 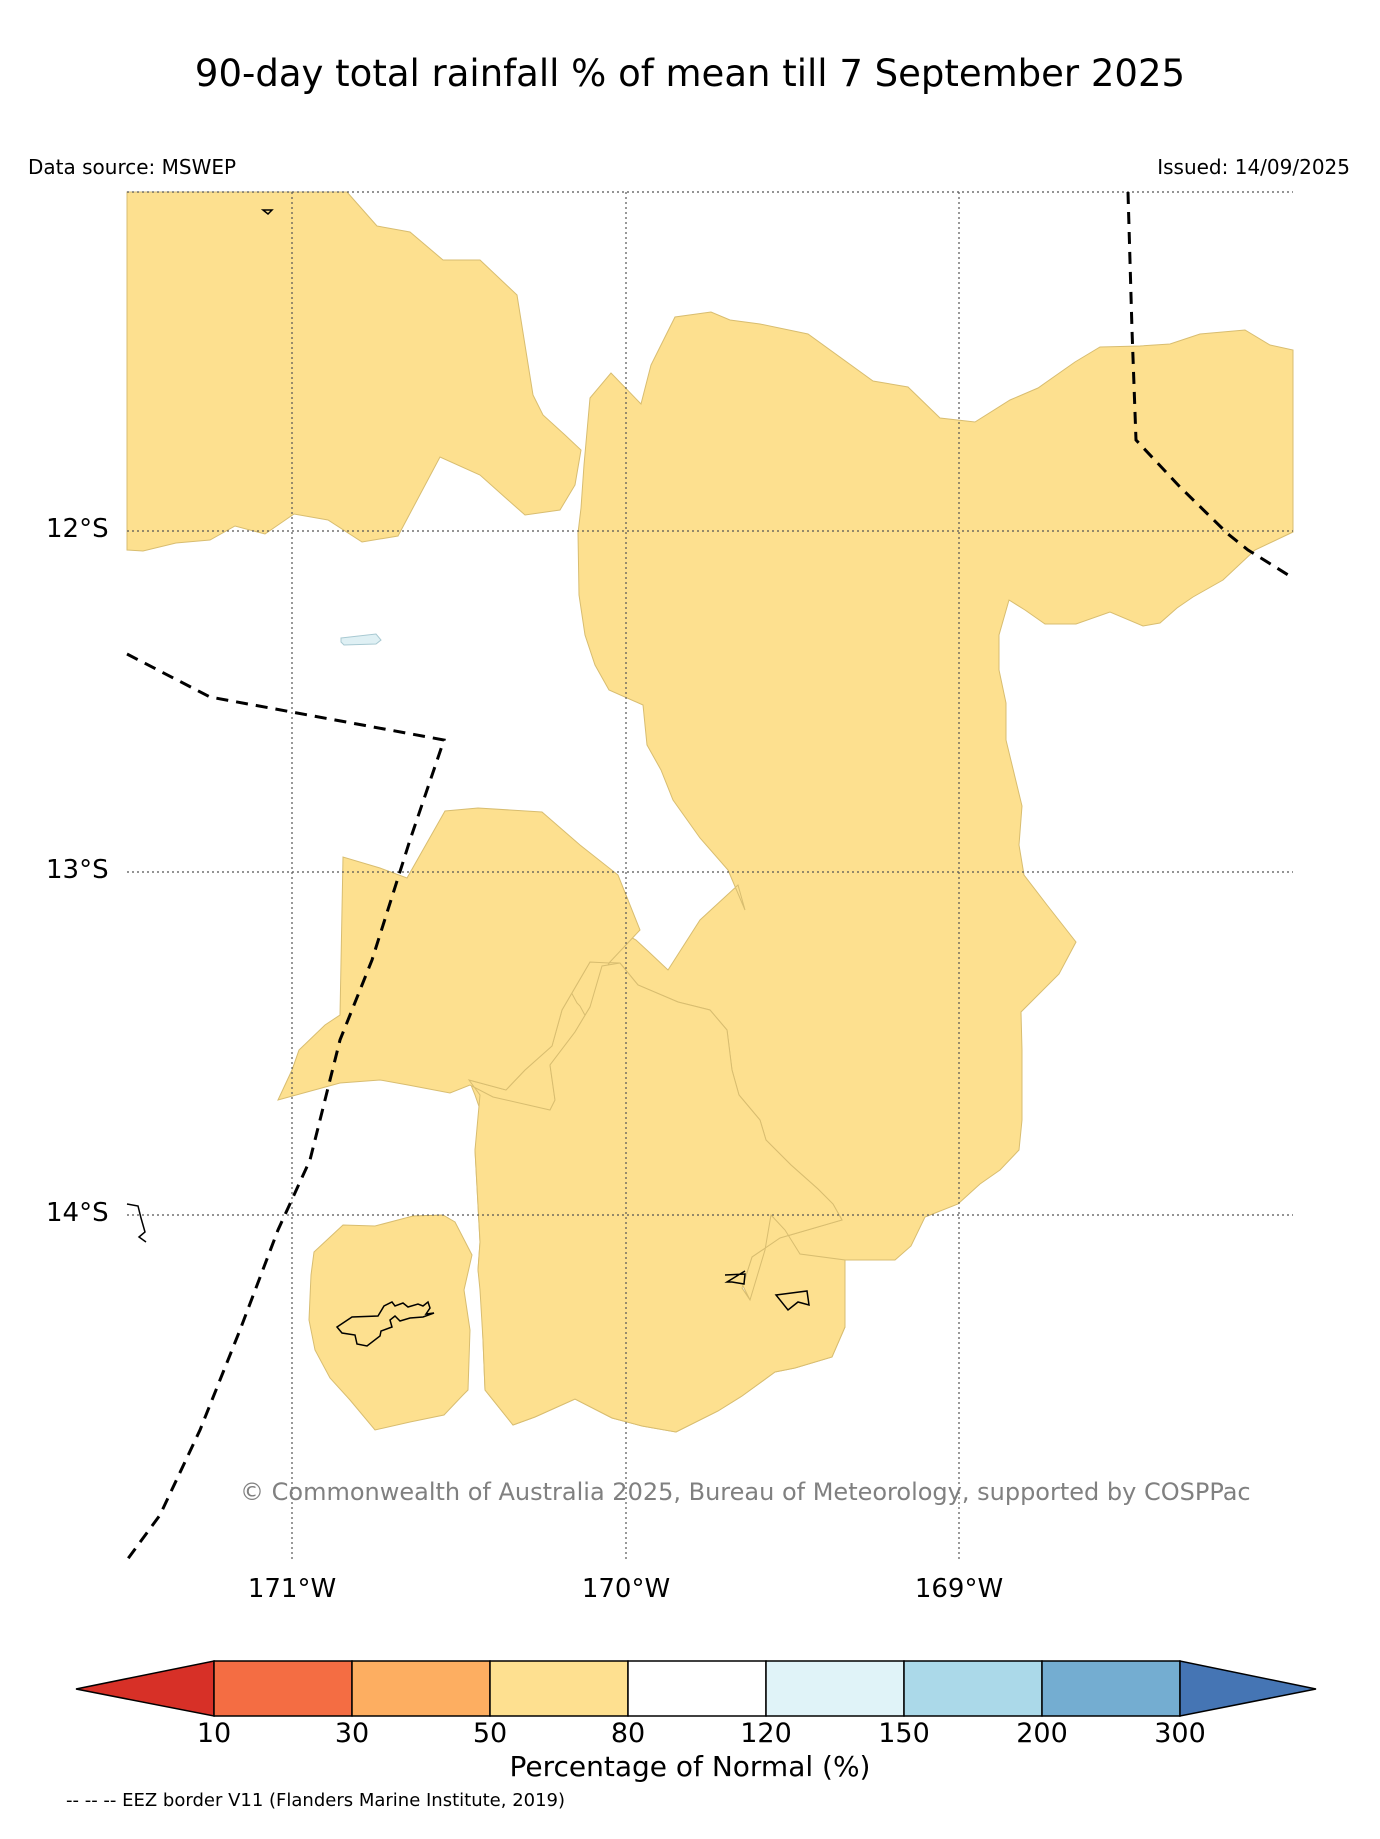 I want to click on lon-label-171w: 171°W, so click(x=292, y=1589).